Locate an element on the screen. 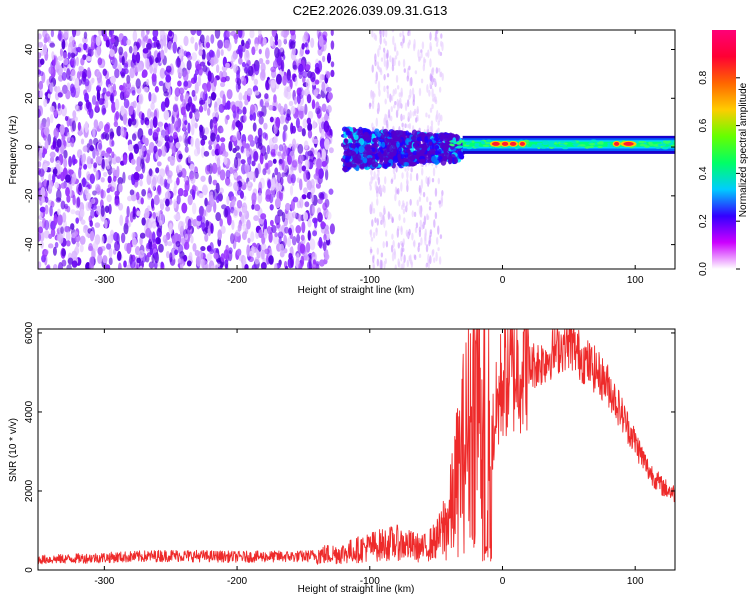 Image resolution: width=750 pixels, height=600 pixels. colorbar-tick-label: 0.6 is located at coordinates (703, 125).